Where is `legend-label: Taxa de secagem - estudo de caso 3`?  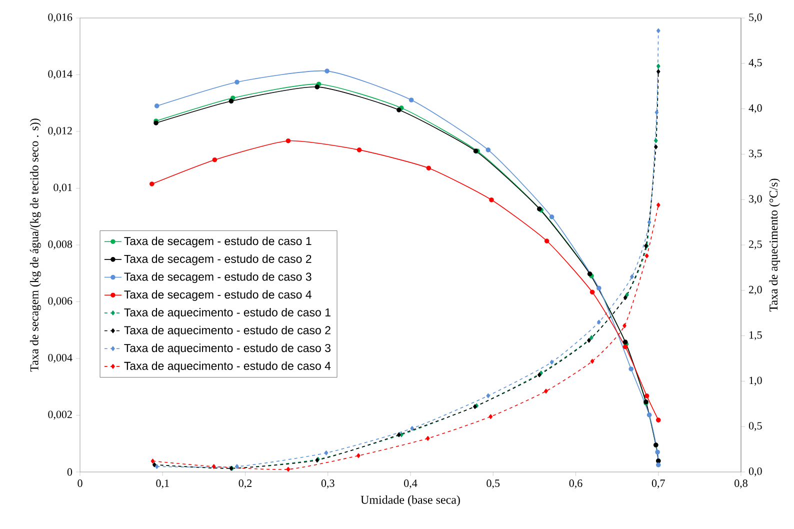
legend-label: Taxa de secagem - estudo de caso 3 is located at coordinates (218, 278).